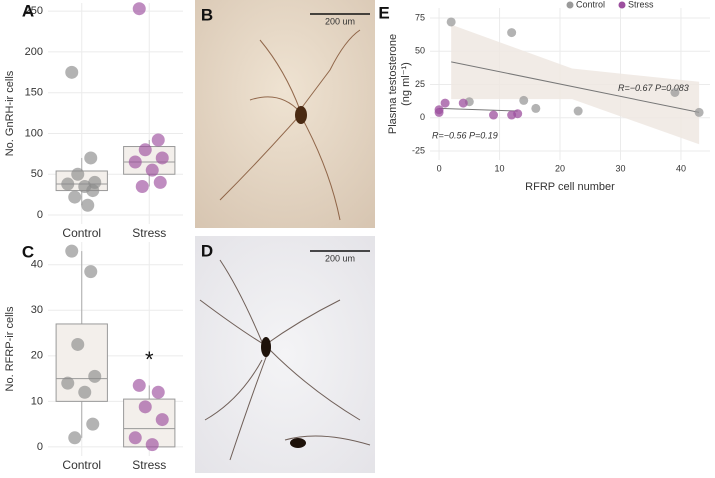 The width and height of the screenshot is (715, 478). I want to click on y-tick-label: 250, so click(34, 11).